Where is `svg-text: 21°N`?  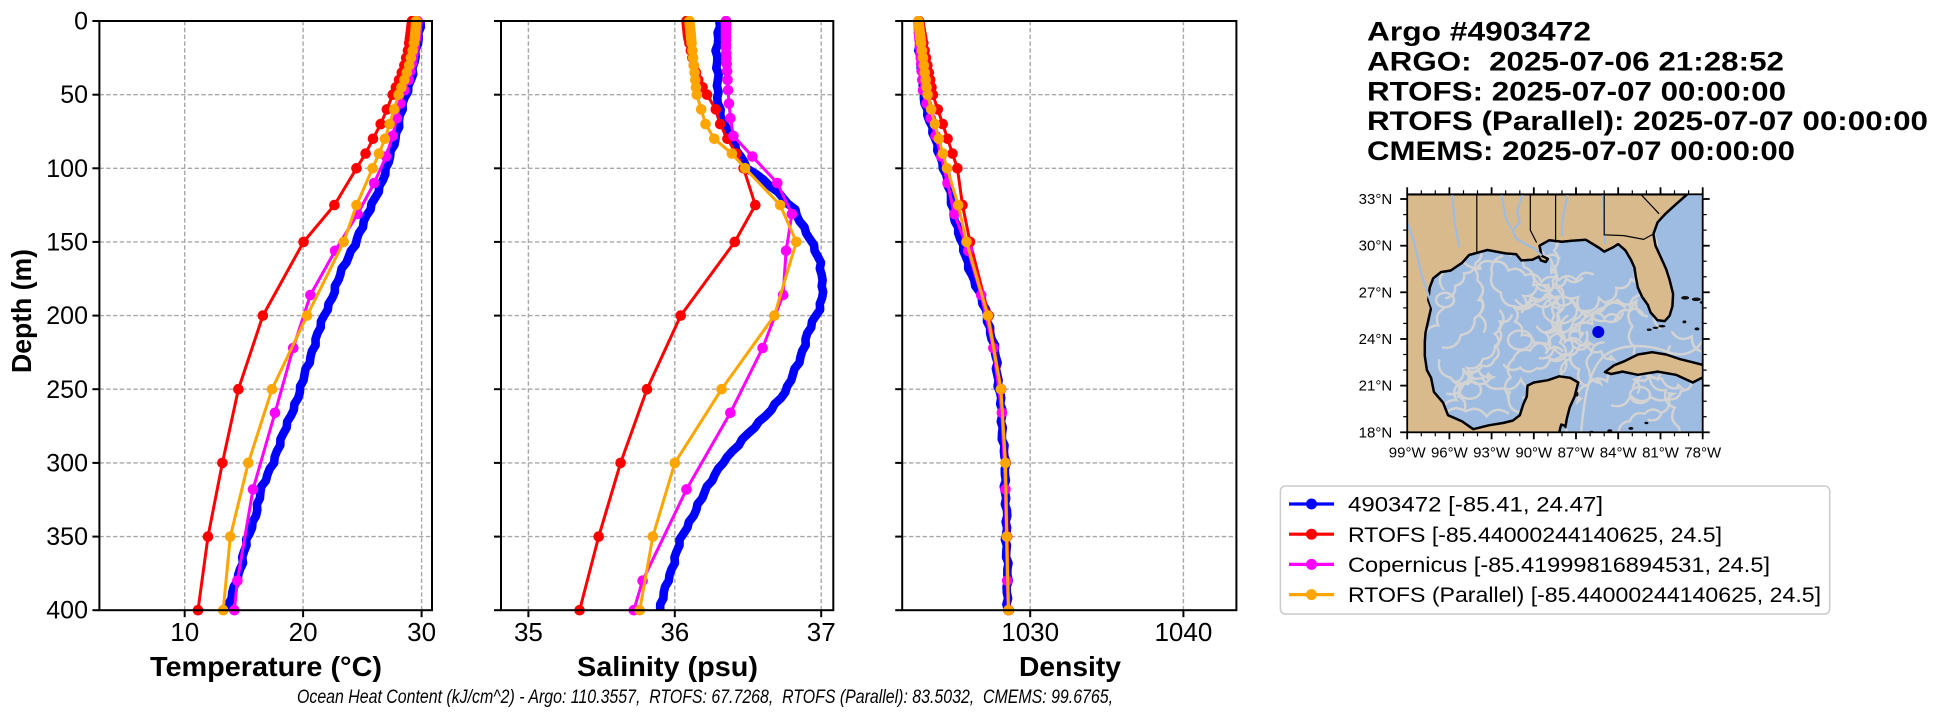 svg-text: 21°N is located at coordinates (1376, 386).